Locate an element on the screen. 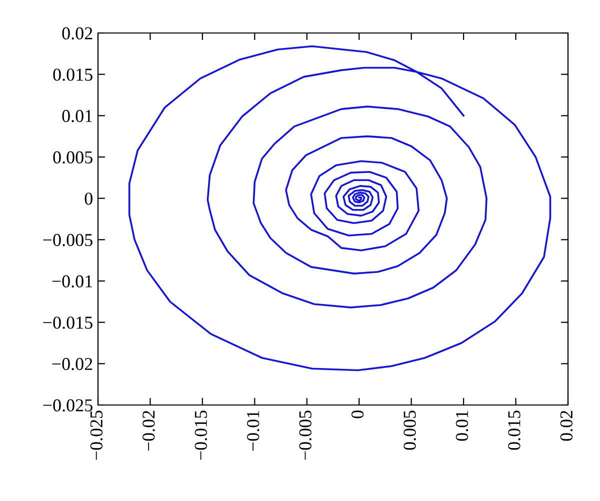 The image size is (600, 501). y-tick-label: 0 is located at coordinates (88, 198).